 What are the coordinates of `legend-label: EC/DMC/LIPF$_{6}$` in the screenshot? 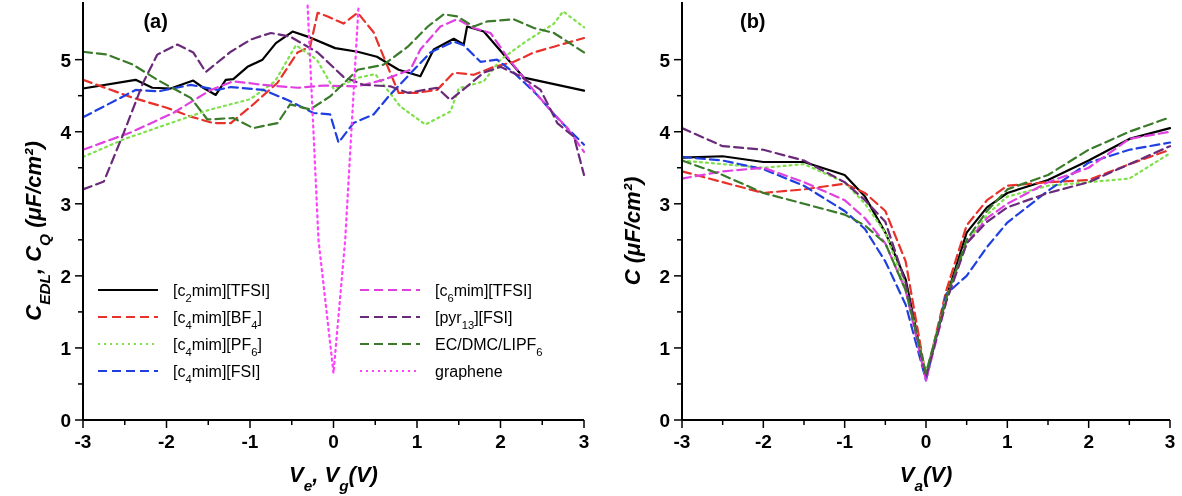 It's located at (489, 347).